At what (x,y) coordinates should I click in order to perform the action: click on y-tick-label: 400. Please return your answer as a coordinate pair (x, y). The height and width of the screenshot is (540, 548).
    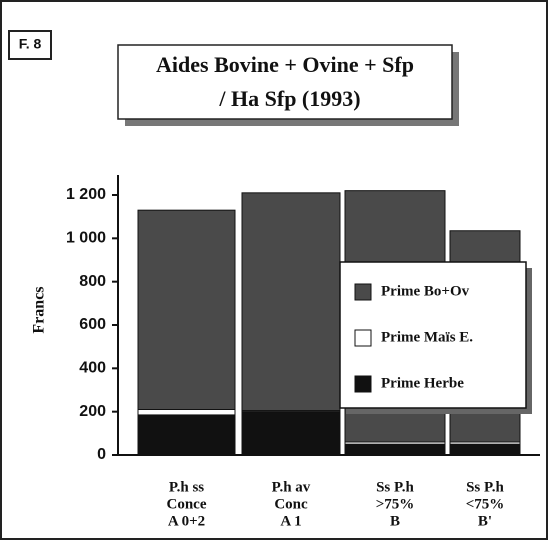
    Looking at the image, I should click on (92, 368).